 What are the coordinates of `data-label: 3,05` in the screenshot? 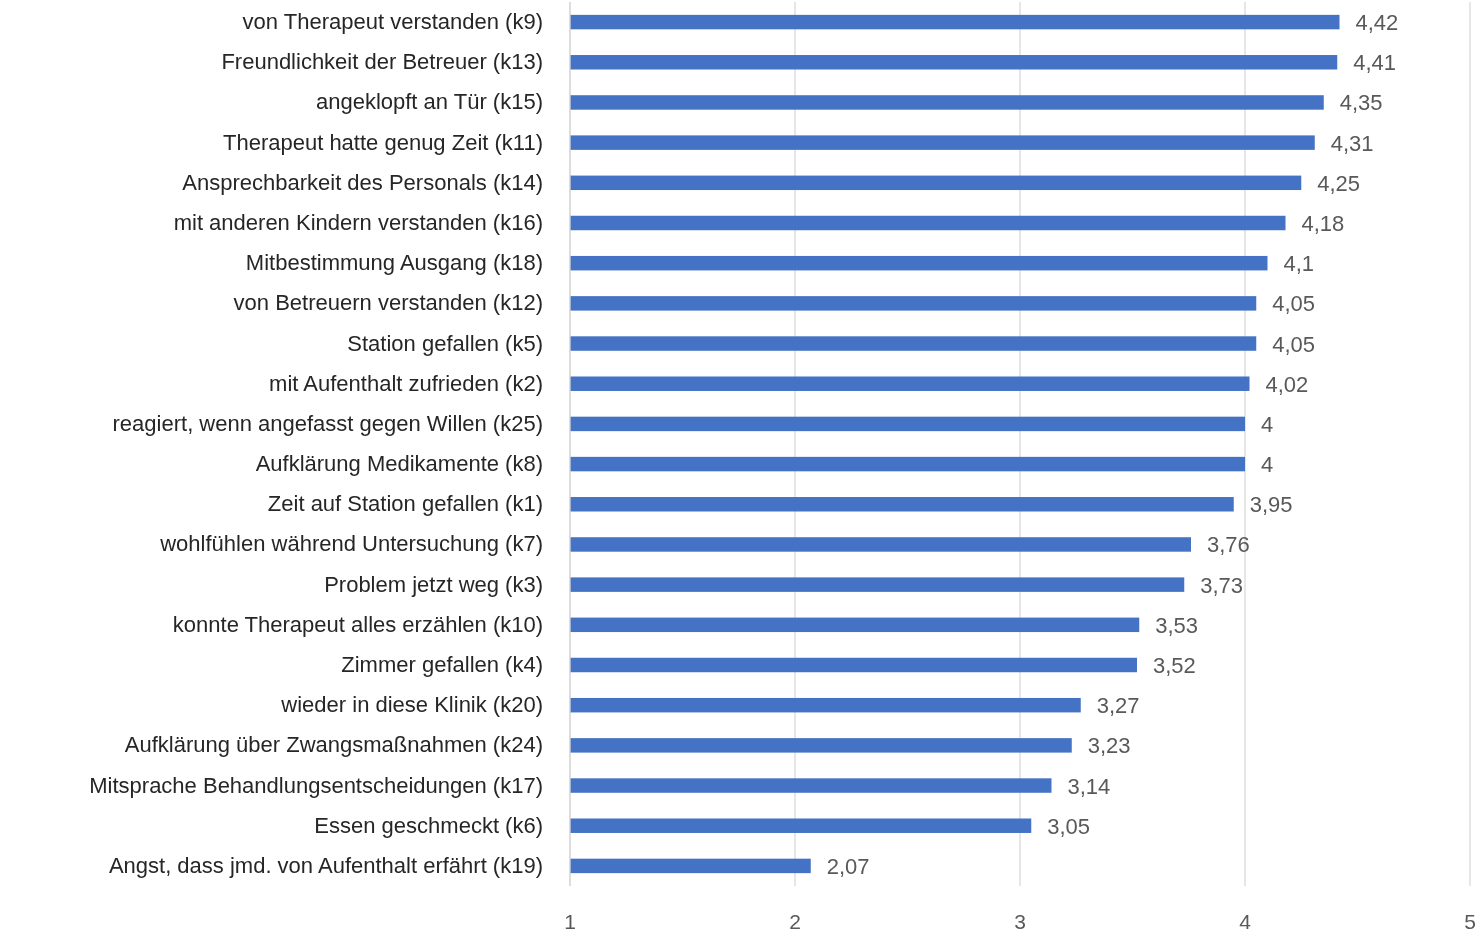 It's located at (1069, 826).